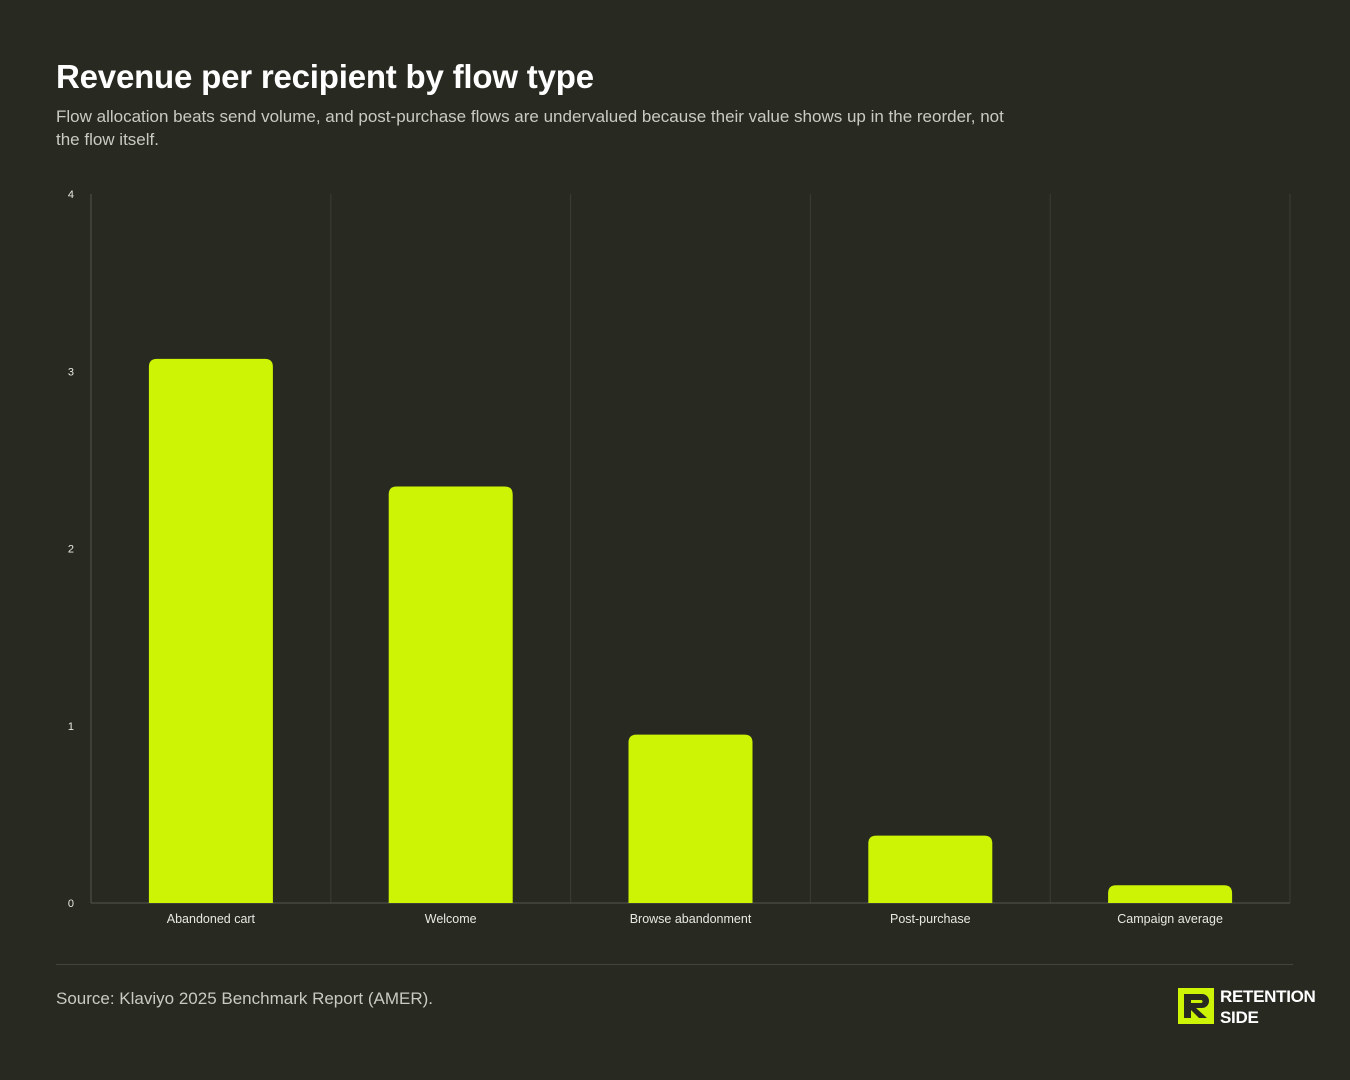 This screenshot has width=1350, height=1080. I want to click on x-tick-label: Post-purchase, so click(930, 919).